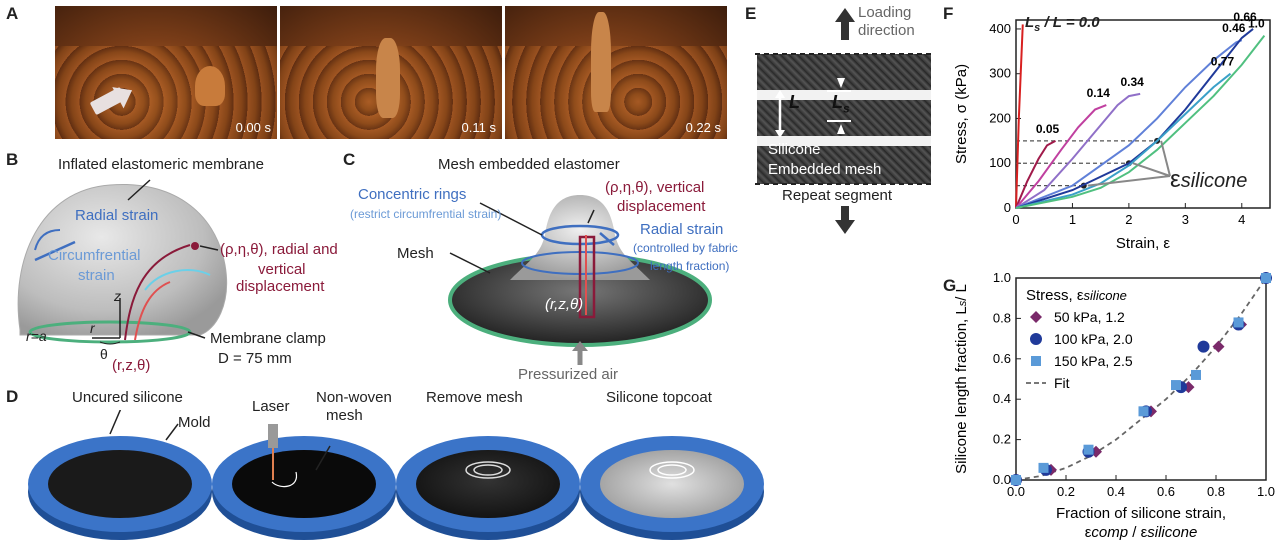 This screenshot has height=547, width=1280. What do you see at coordinates (1000, 28) in the screenshot?
I see `y-tick-label: 400` at bounding box center [1000, 28].